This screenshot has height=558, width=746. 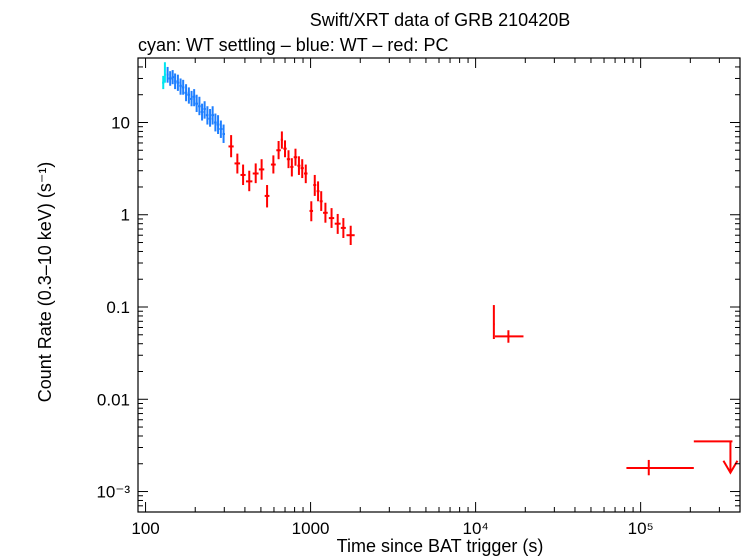 I want to click on x-tick-label: 10⁴, so click(x=476, y=528).